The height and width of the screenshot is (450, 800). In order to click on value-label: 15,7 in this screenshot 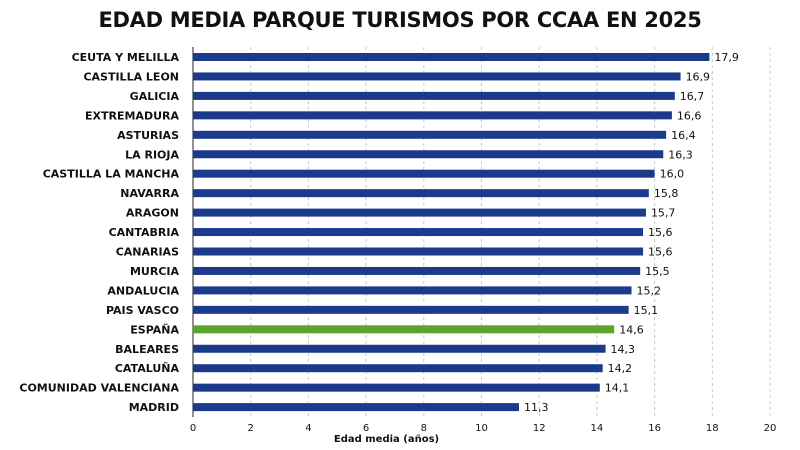, I will do `click(663, 213)`.